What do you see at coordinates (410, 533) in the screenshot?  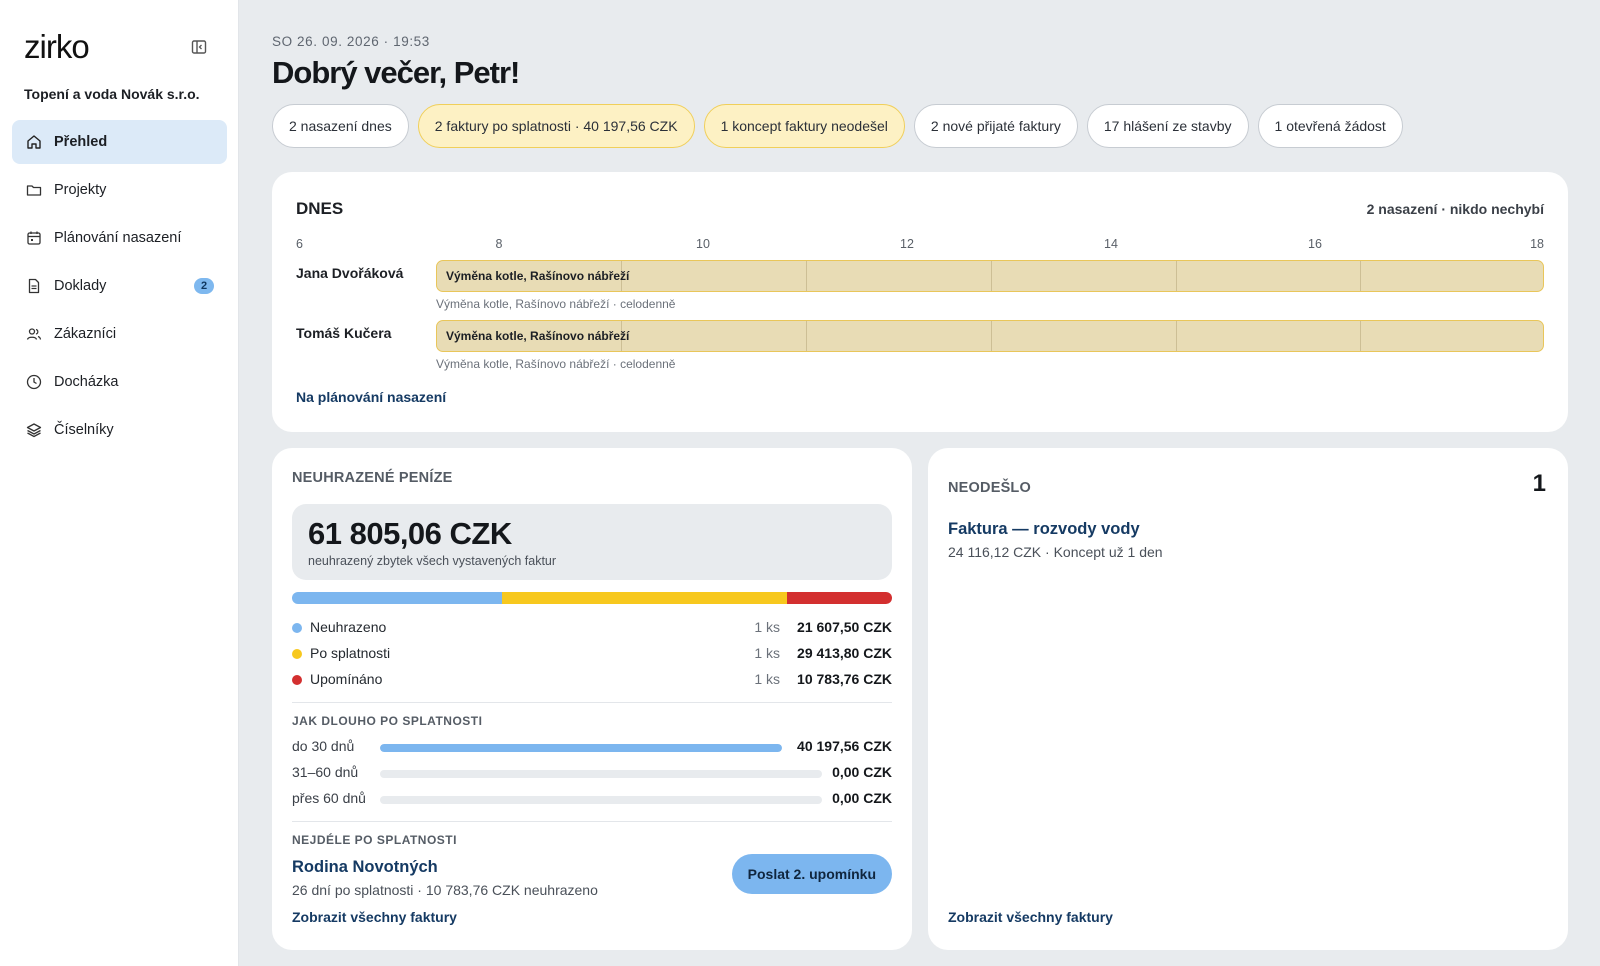 I see `unpaid-total: 61 805,06 CZK` at bounding box center [410, 533].